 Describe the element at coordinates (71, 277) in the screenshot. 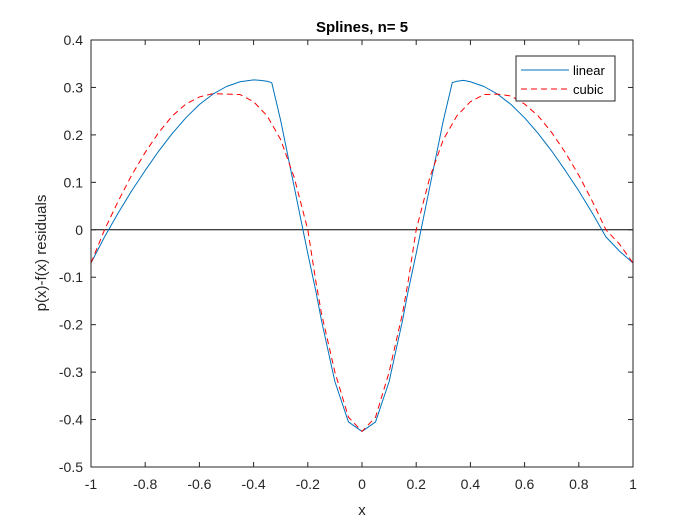

I see `y-tick-label: -0.1` at that location.